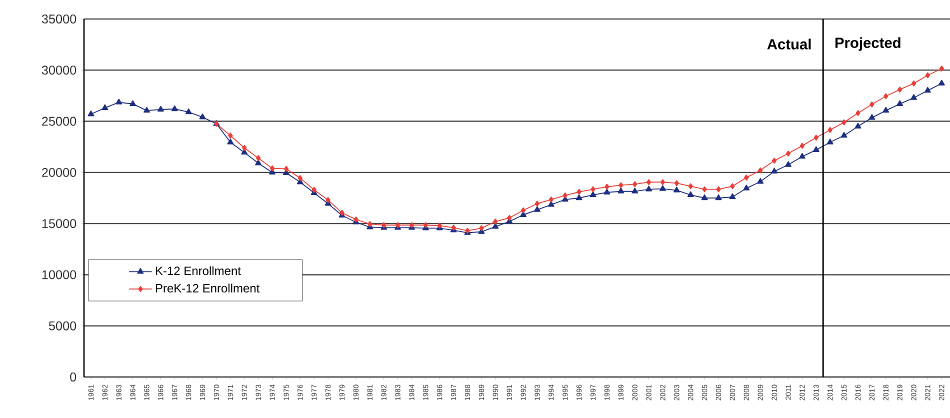 This screenshot has width=950, height=418. What do you see at coordinates (867, 44) in the screenshot?
I see `annotation: Projected` at bounding box center [867, 44].